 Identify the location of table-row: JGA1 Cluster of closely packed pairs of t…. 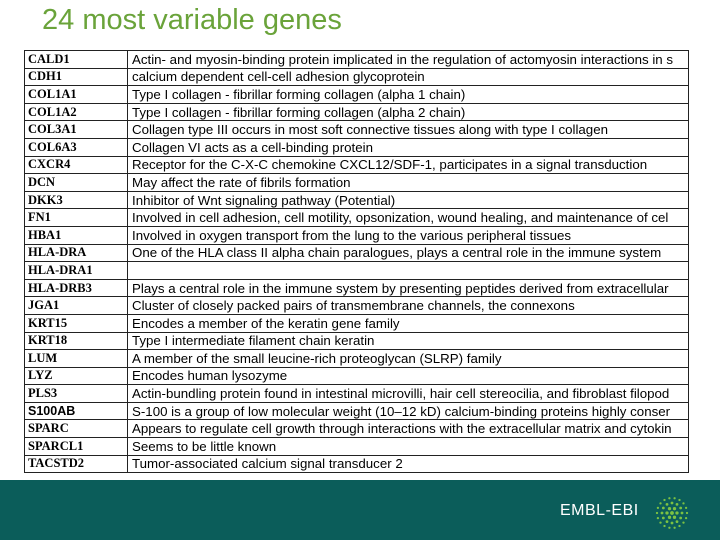
(356, 305).